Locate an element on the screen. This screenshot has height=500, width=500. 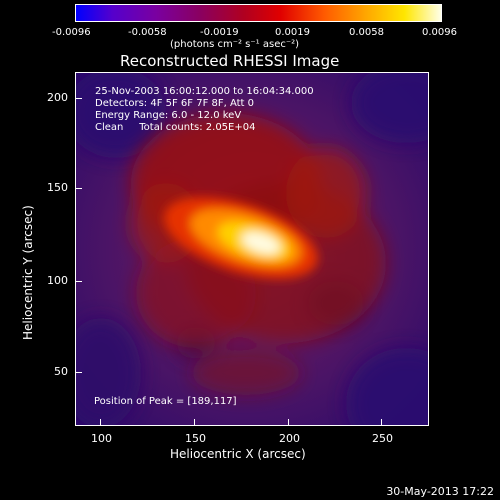
colorbar-units: (photons cm⁻² s⁻¹ asec⁻²) is located at coordinates (235, 44).